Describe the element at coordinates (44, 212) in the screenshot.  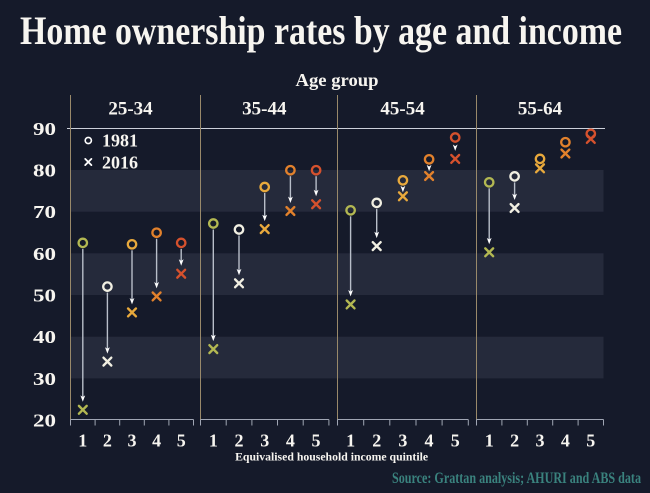
I see `svg-text: 70` at that location.